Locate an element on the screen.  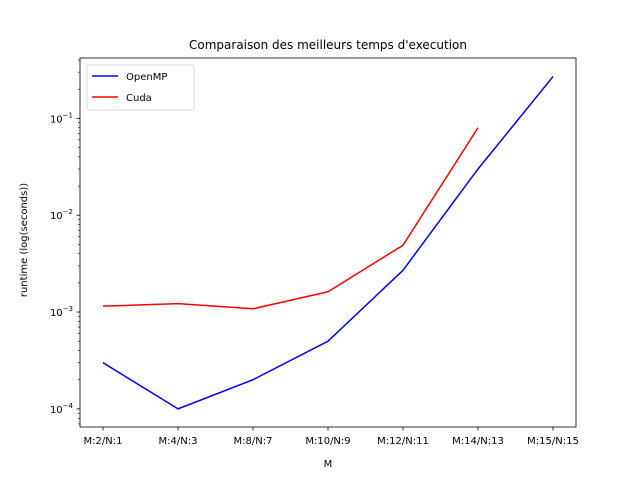
x-tick-label: M:12/N:11 is located at coordinates (403, 441).